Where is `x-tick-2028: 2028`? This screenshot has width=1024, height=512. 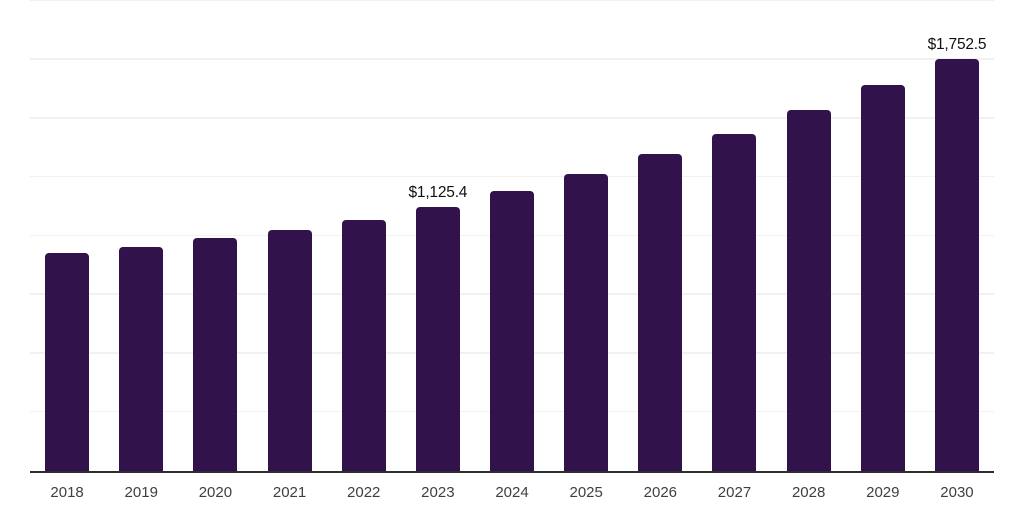
x-tick-2028: 2028 is located at coordinates (808, 492).